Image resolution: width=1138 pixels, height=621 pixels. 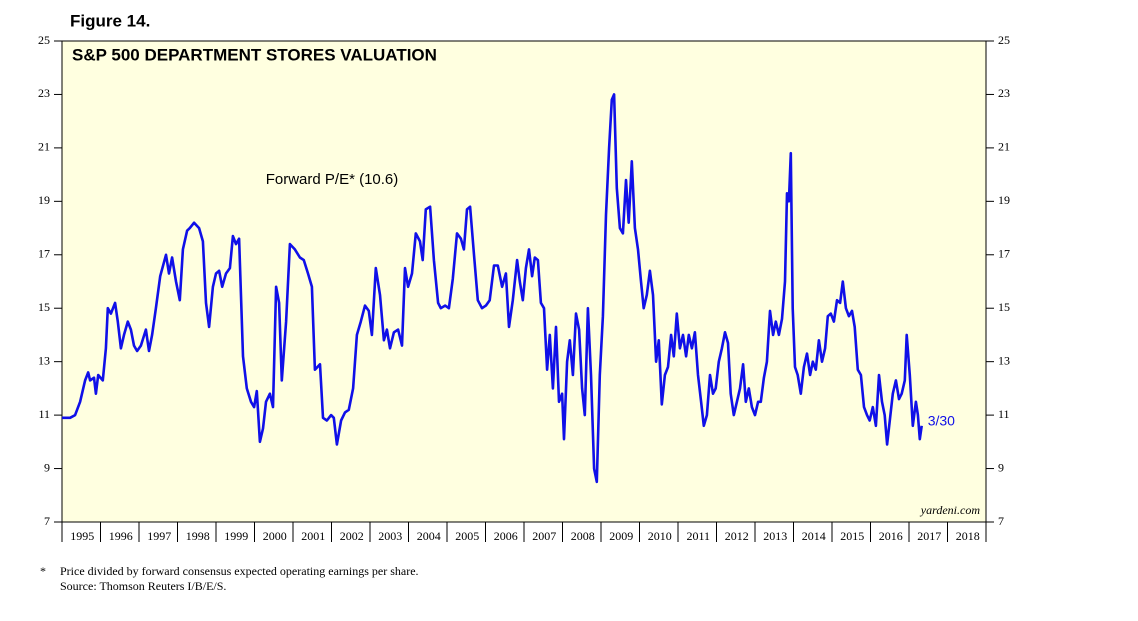 I want to click on x-tick-label: 2017, so click(x=929, y=536).